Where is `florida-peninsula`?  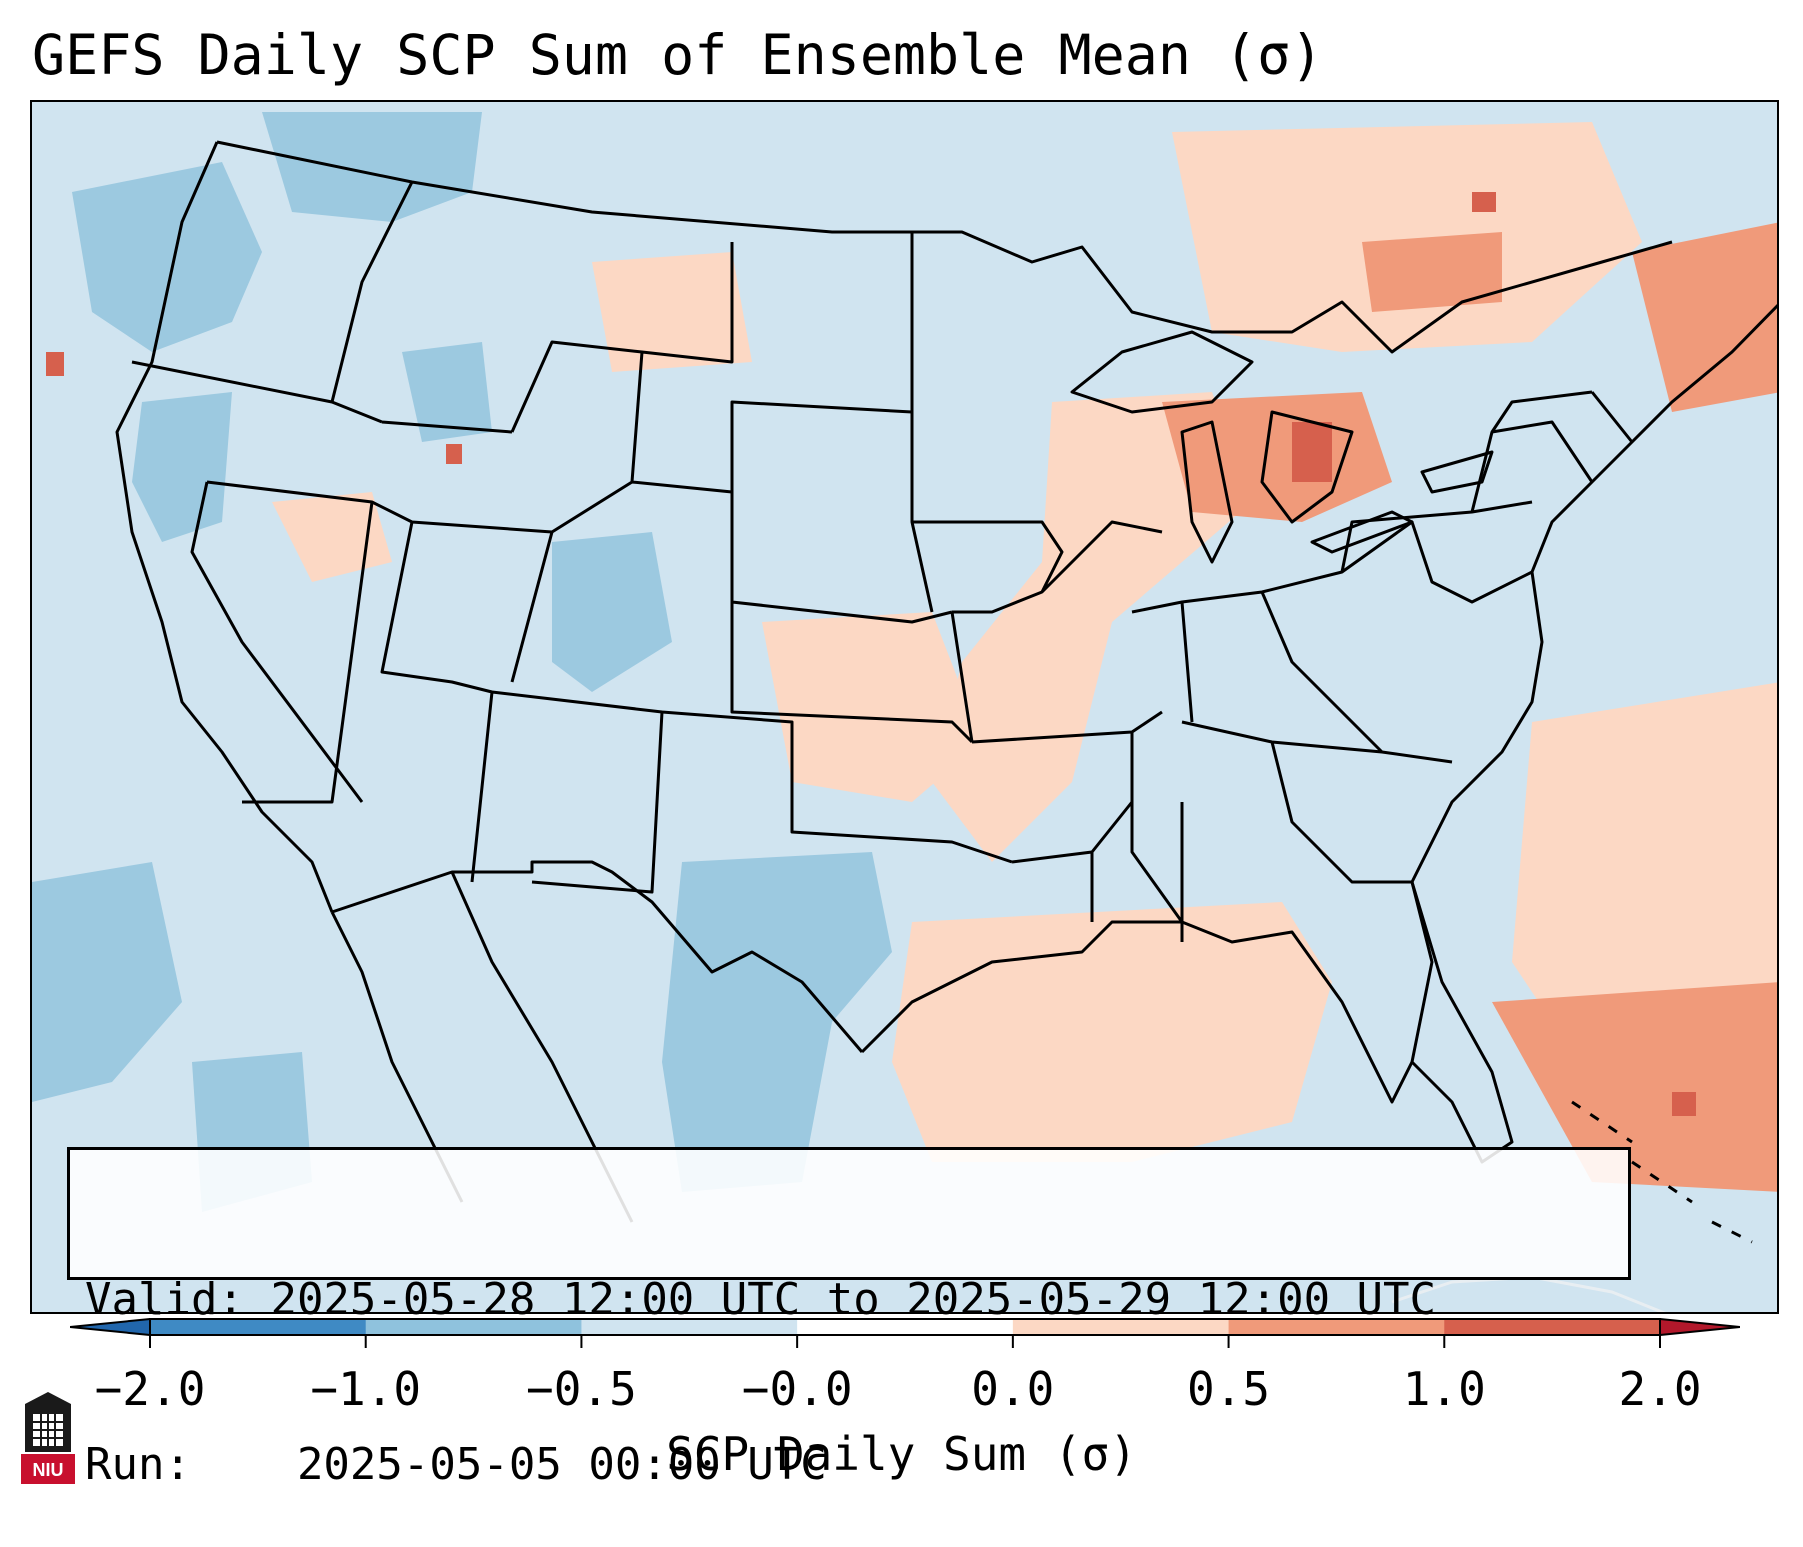
florida-peninsula is located at coordinates (1462, 1022).